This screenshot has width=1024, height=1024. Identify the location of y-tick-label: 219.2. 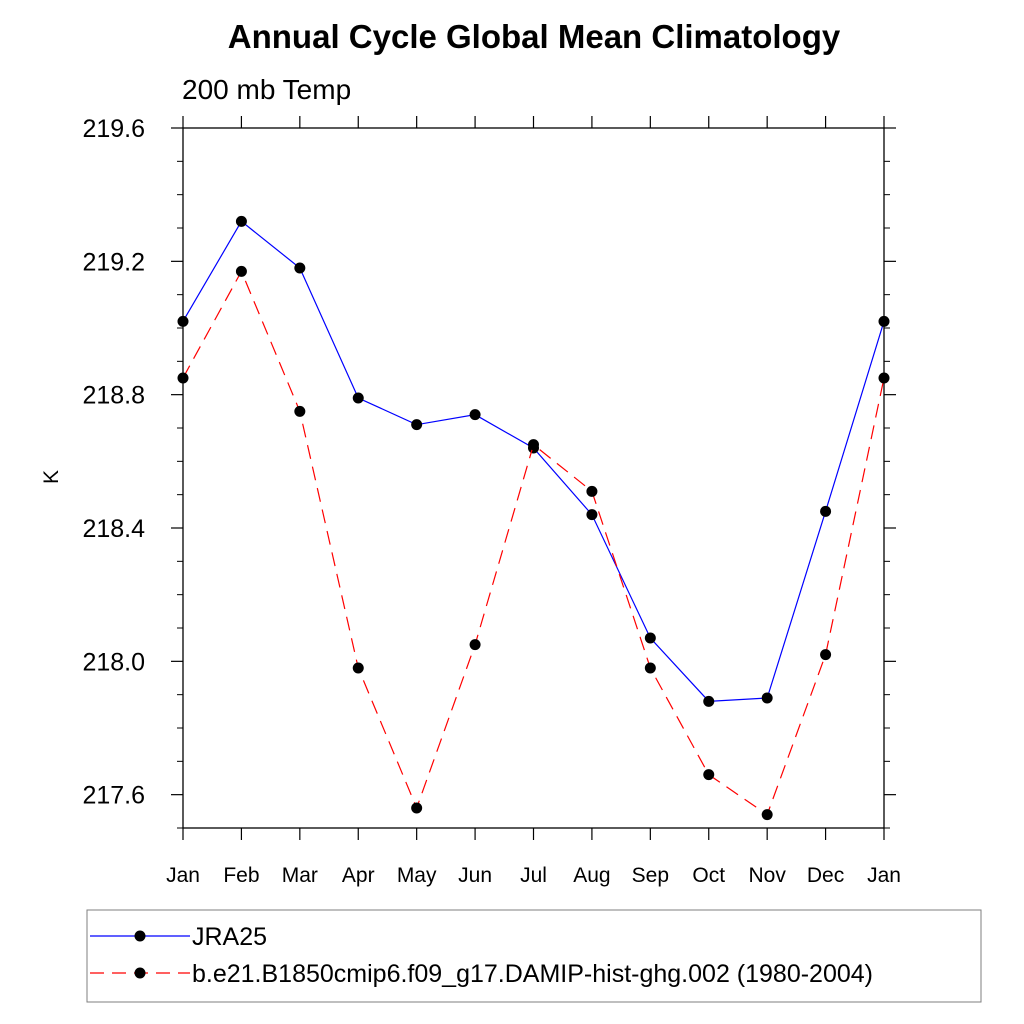
(113, 262).